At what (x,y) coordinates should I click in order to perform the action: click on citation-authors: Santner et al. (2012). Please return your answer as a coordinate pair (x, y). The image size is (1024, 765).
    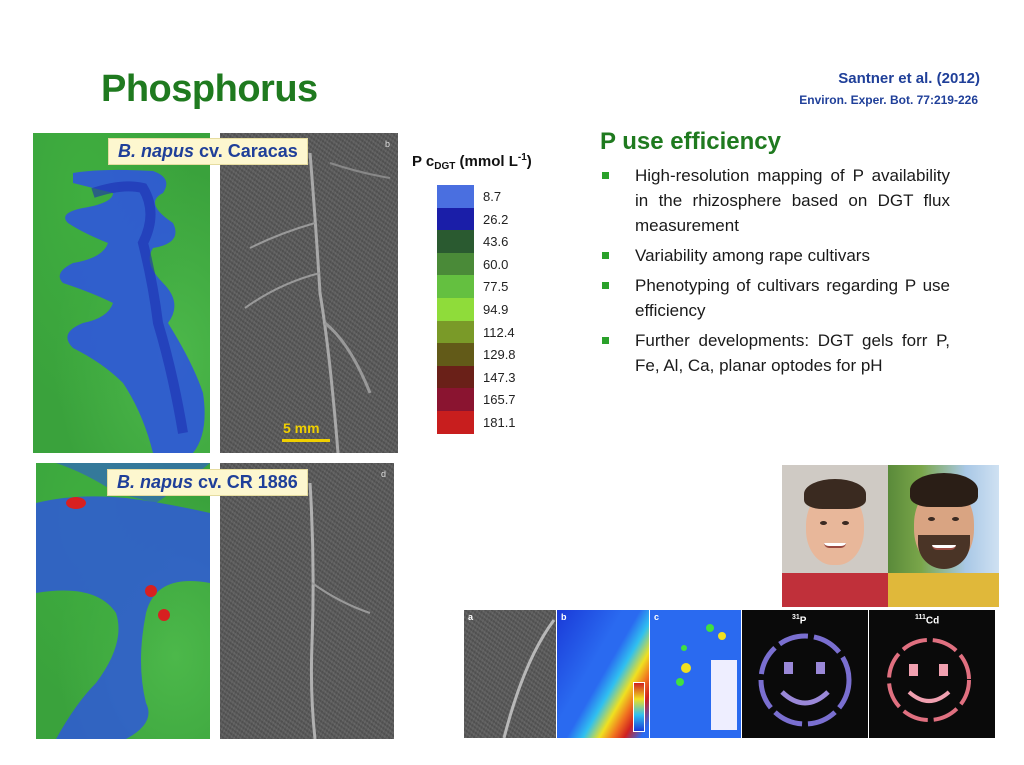
    Looking at the image, I should click on (909, 78).